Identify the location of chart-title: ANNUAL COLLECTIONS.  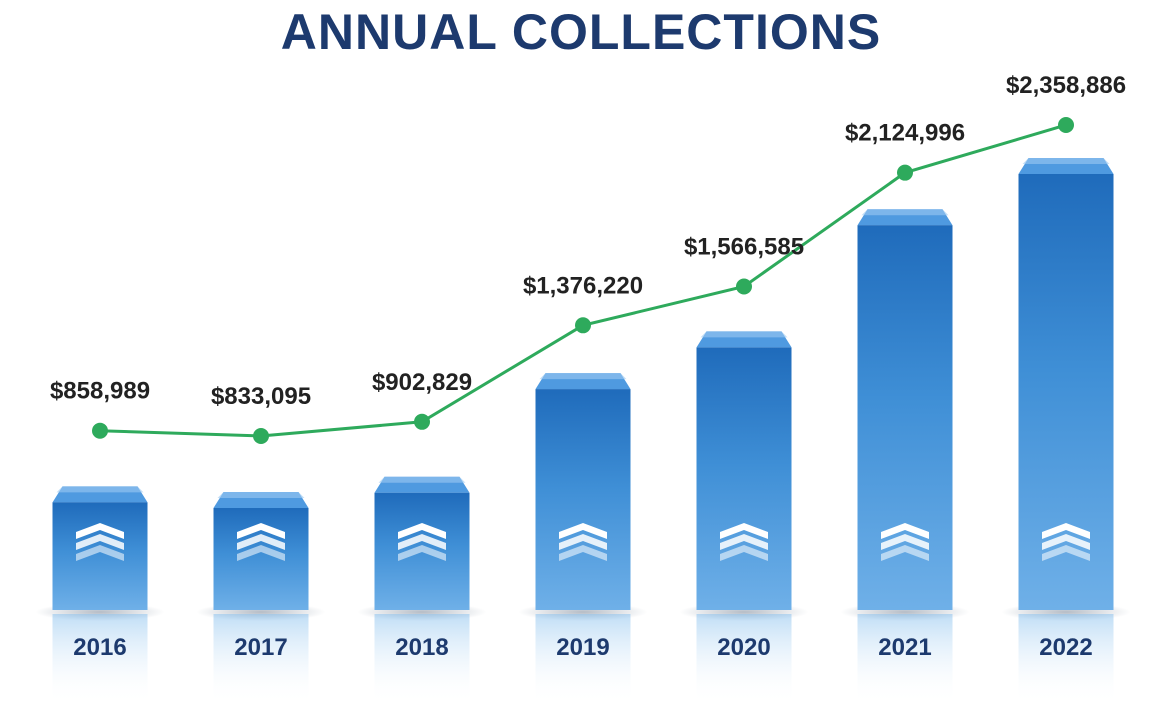
(581, 32).